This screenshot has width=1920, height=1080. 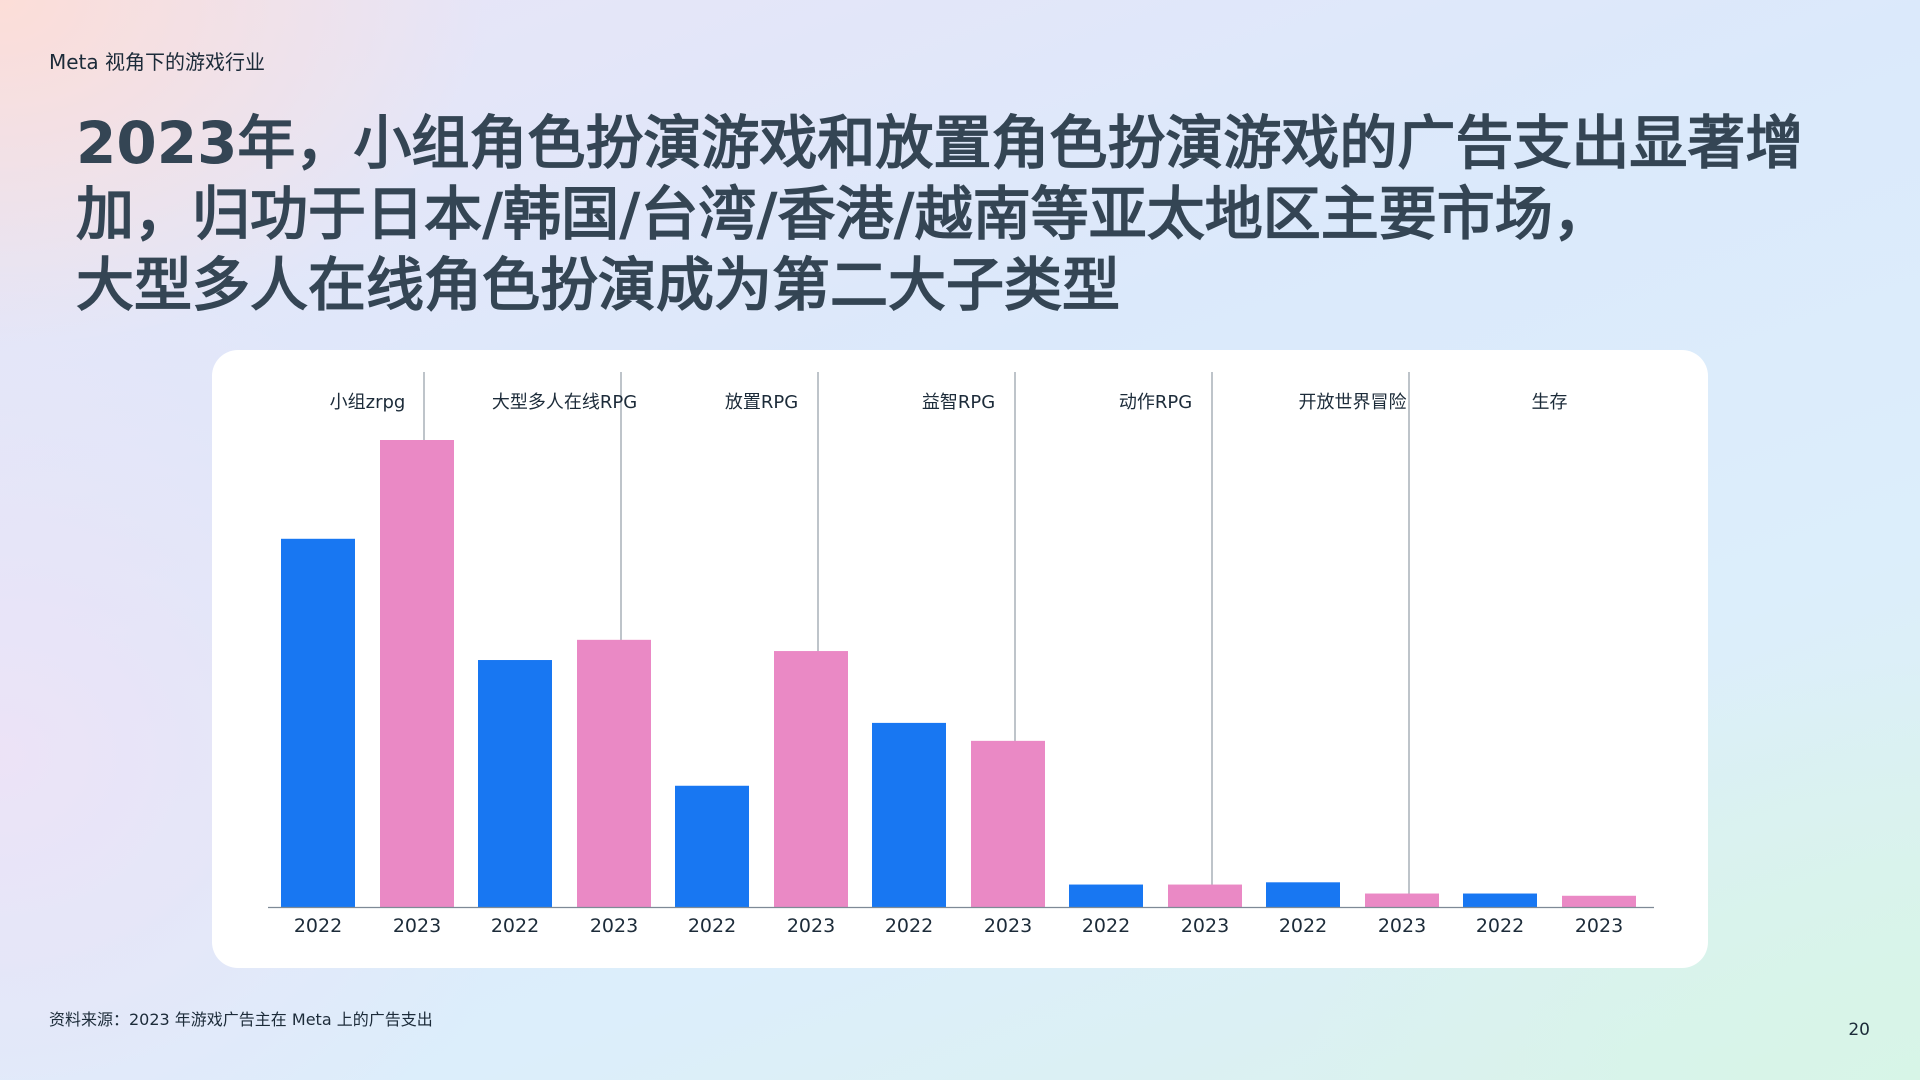 What do you see at coordinates (1859, 1030) in the screenshot?
I see `page-number: 20` at bounding box center [1859, 1030].